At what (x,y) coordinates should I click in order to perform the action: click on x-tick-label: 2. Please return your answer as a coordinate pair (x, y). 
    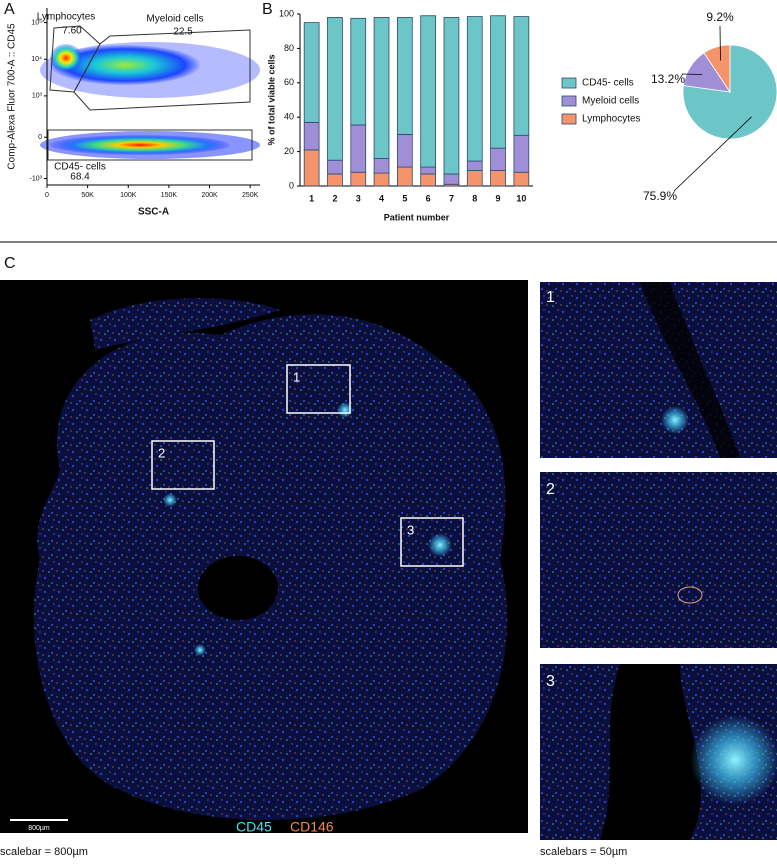
    Looking at the image, I should click on (334, 198).